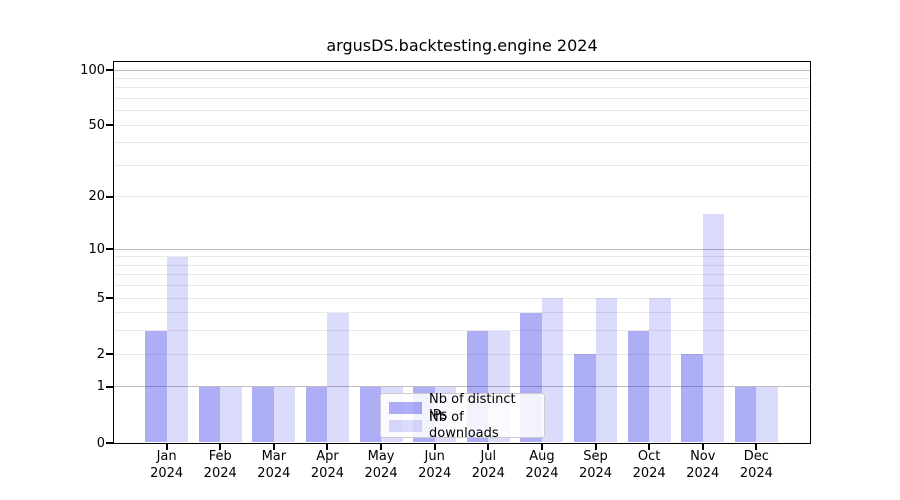 The width and height of the screenshot is (900, 500). What do you see at coordinates (434, 447) in the screenshot?
I see `x-tick-jun` at bounding box center [434, 447].